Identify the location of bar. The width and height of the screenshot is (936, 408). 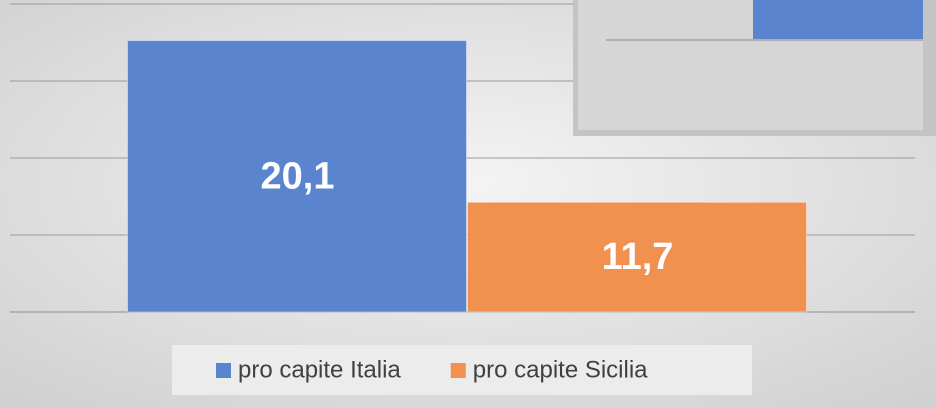
(637, 257).